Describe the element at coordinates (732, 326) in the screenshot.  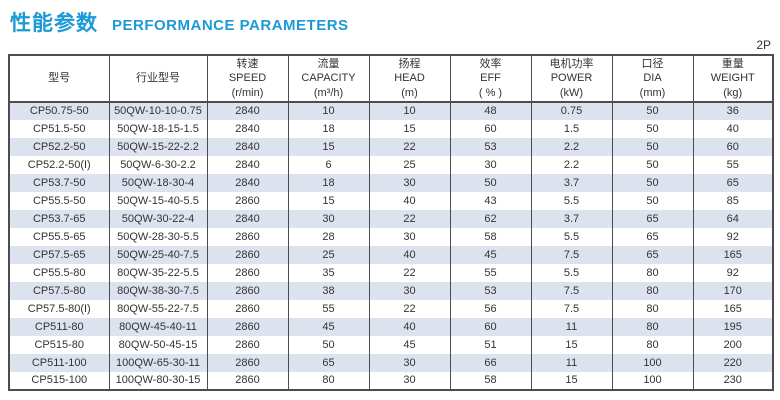
I see `table-cell: 195` at that location.